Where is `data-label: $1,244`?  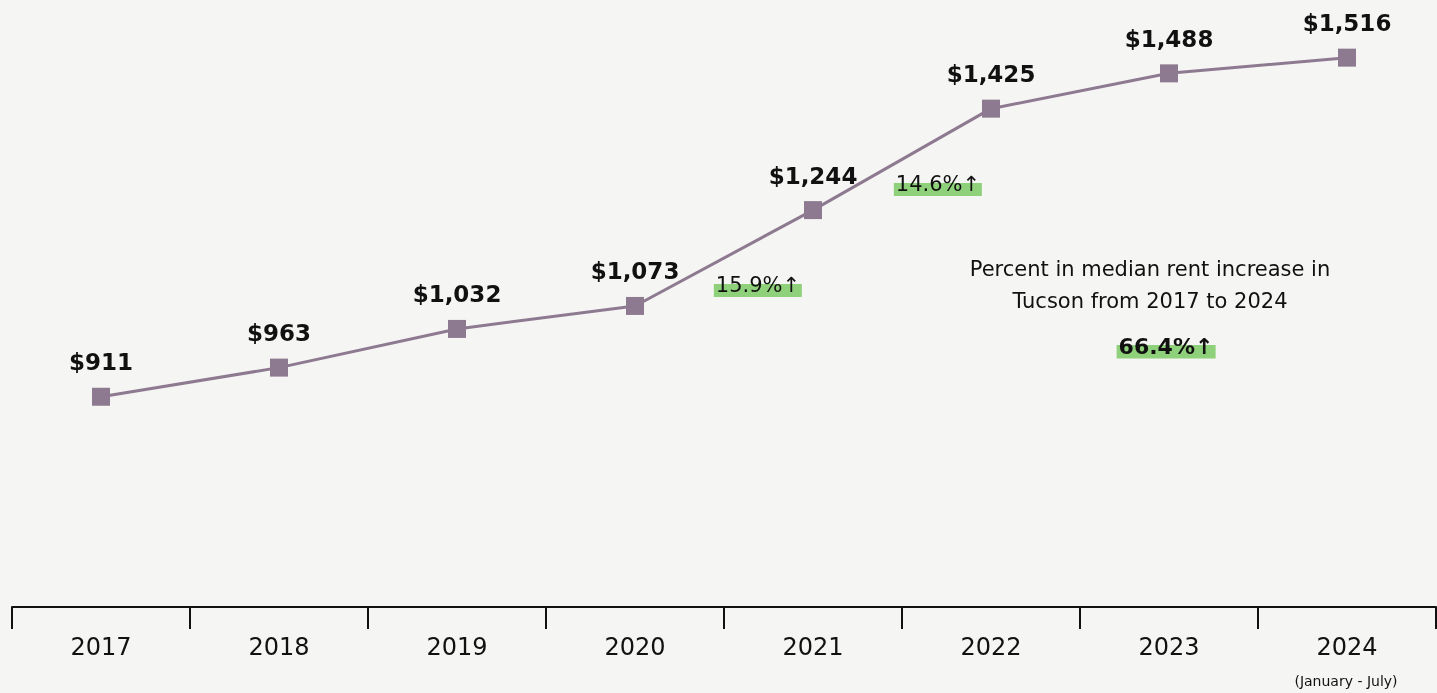 data-label: $1,244 is located at coordinates (813, 175).